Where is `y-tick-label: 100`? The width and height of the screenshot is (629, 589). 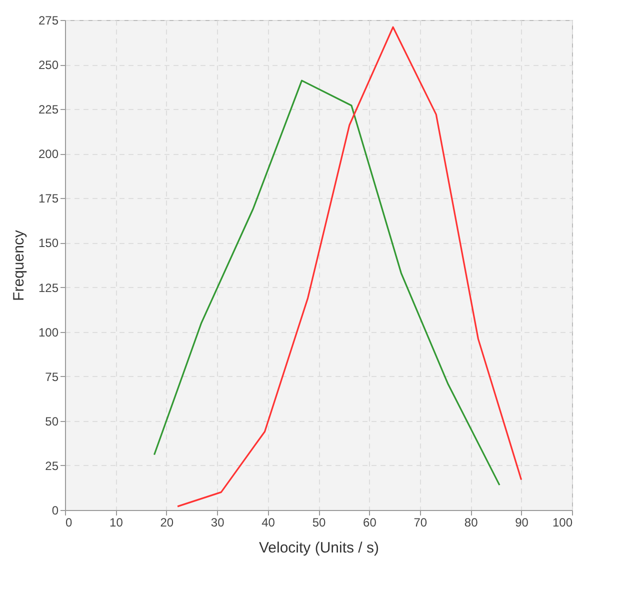
y-tick-label: 100 is located at coordinates (48, 332).